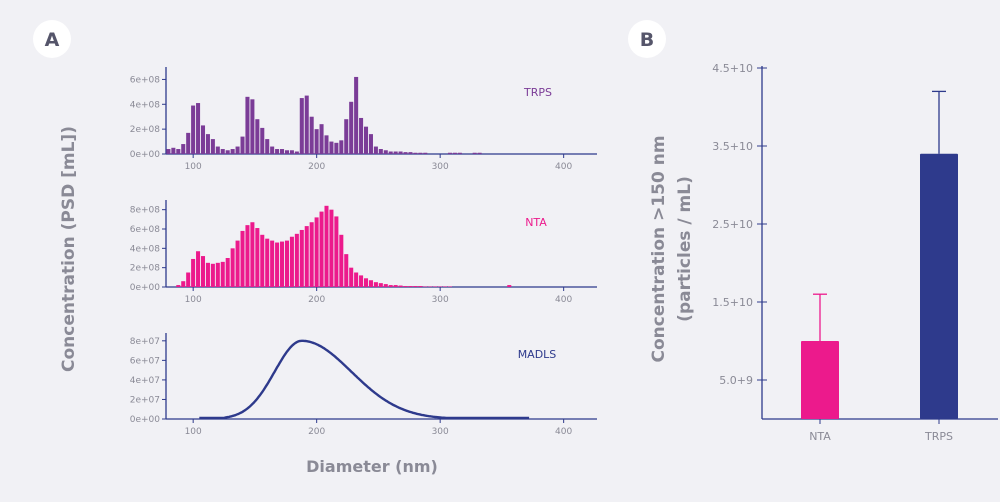 This screenshot has width=1000, height=502. What do you see at coordinates (938, 436) in the screenshot?
I see `panel-b-x-tick-label-trps: TRPS` at bounding box center [938, 436].